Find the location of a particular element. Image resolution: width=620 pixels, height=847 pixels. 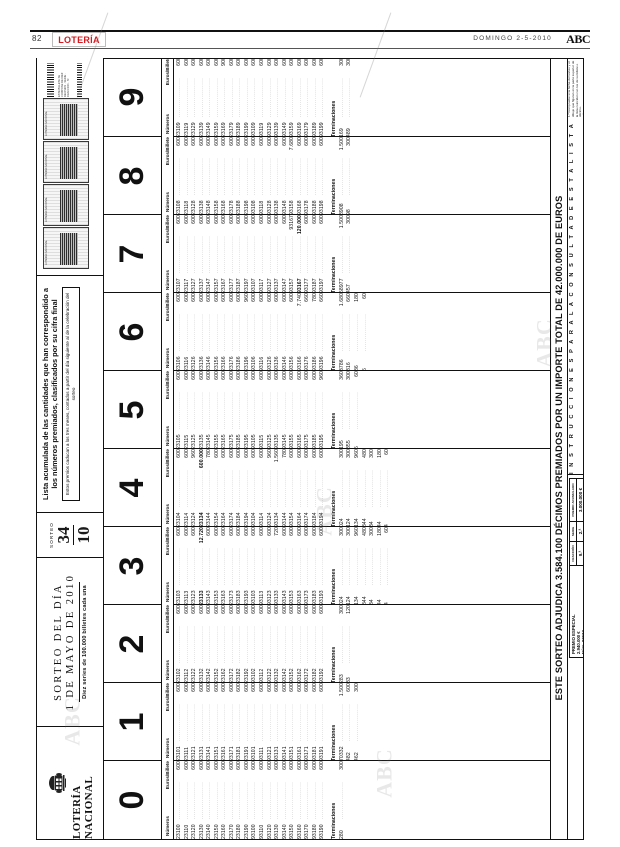

prize-amount: 660 is located at coordinates (307, 297).